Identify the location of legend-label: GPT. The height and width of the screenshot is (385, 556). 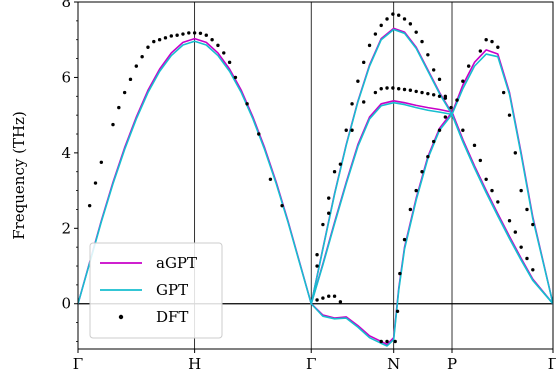
(172, 290).